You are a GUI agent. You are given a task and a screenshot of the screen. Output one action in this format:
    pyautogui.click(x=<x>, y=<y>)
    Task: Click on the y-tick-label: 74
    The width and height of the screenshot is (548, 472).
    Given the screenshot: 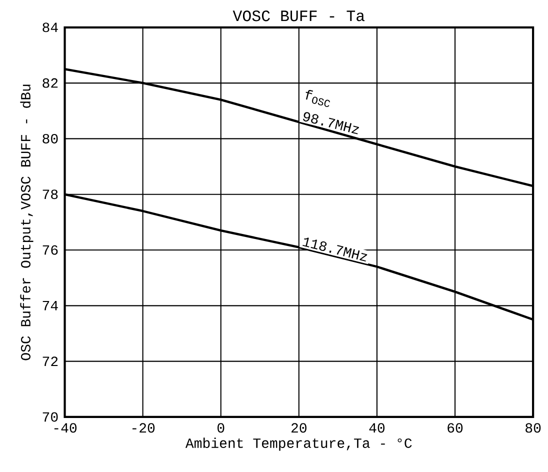 What is the action you would take?
    pyautogui.click(x=50, y=305)
    